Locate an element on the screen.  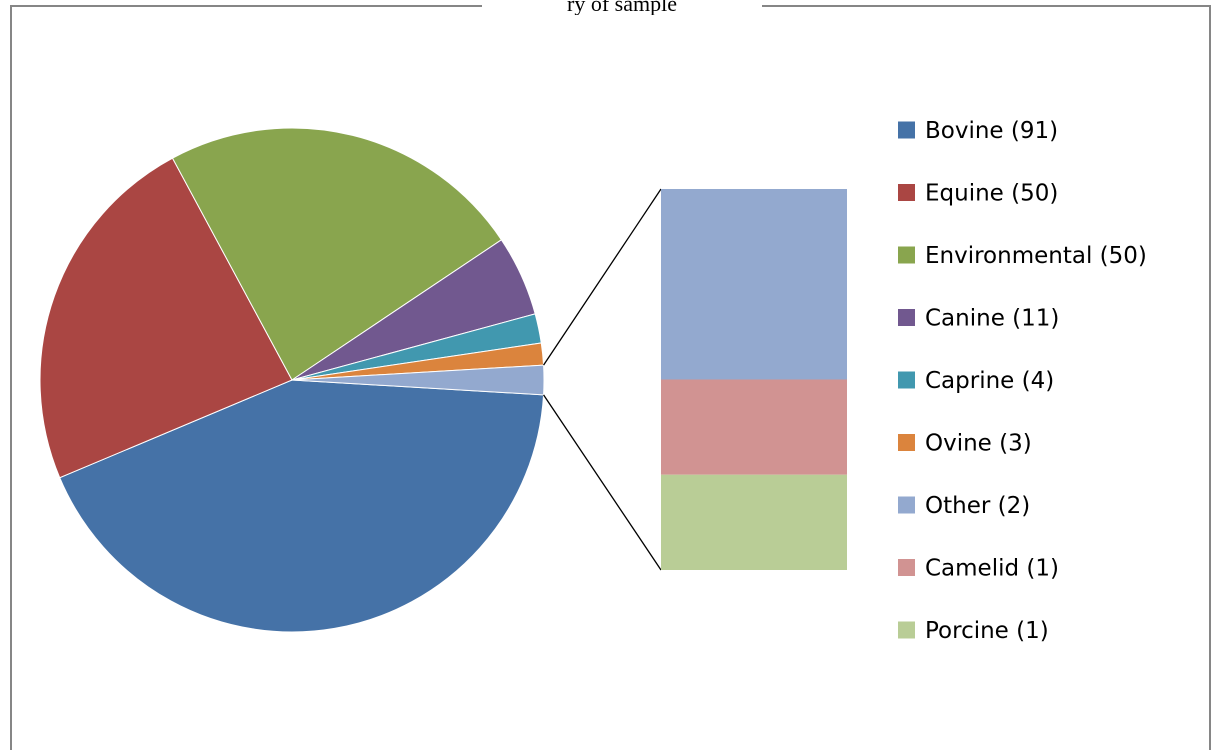
legend-label-equine: Equine (50) is located at coordinates (991, 194).